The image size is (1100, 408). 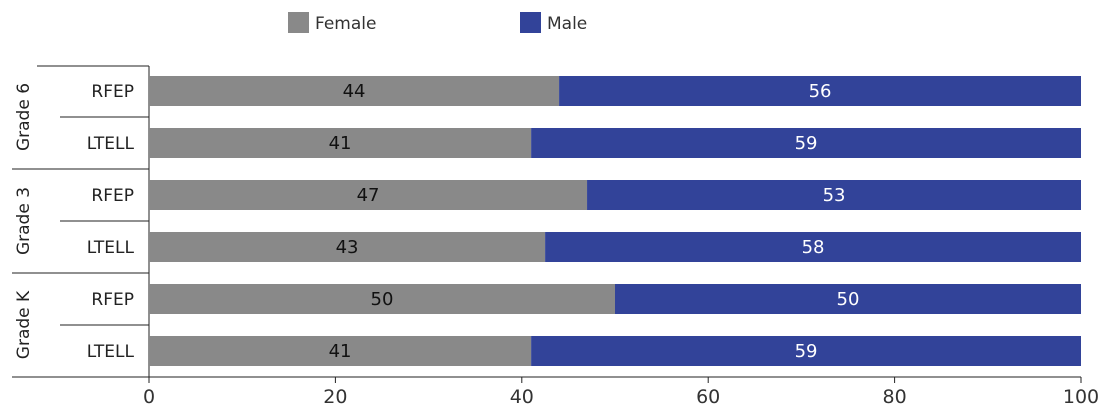 I want to click on legend-label-male: Male, so click(x=567, y=24).